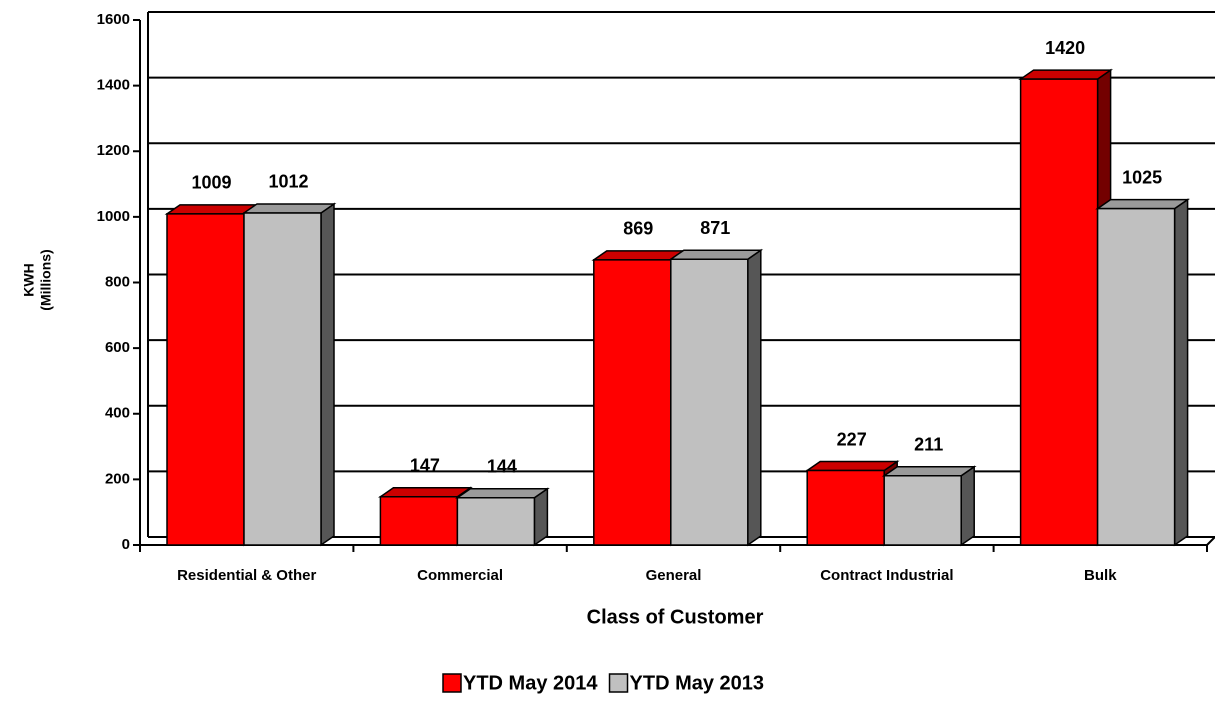 This screenshot has width=1215, height=701. I want to click on x-axis-title: Class of Customer, so click(675, 617).